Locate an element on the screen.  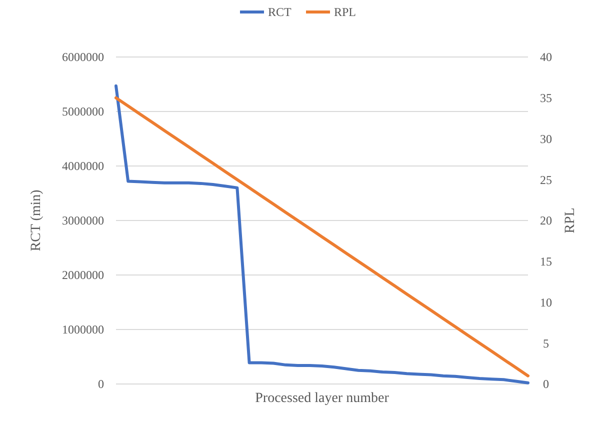
y2-tick-label: 25 is located at coordinates (546, 179).